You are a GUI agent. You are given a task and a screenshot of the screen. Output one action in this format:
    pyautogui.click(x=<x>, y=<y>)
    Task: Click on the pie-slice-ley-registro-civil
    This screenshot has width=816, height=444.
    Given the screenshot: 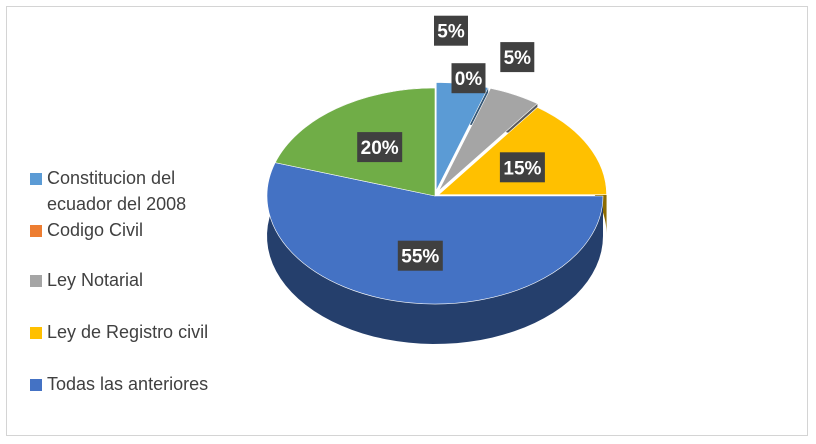 What is the action you would take?
    pyautogui.click(x=522, y=151)
    